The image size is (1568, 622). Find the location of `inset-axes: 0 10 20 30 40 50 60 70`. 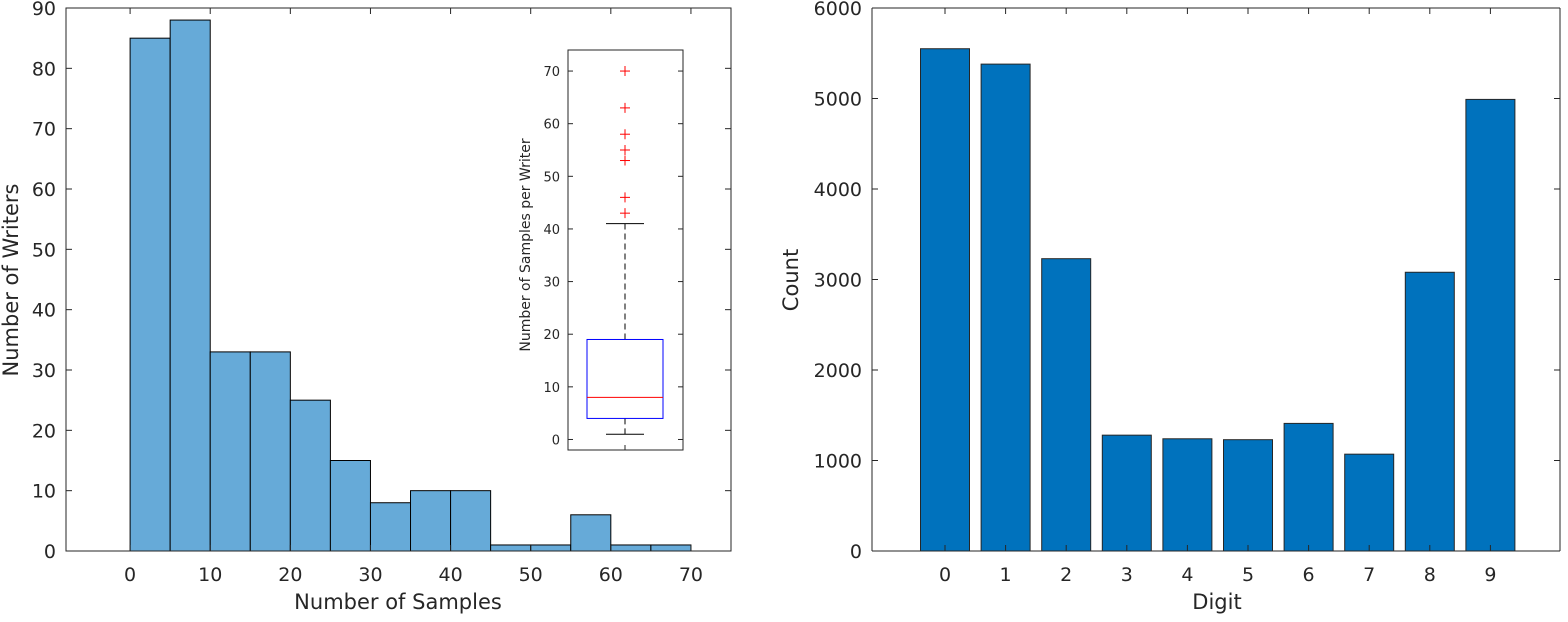

inset-axes: 0 10 20 30 40 50 60 70 is located at coordinates (613, 257).